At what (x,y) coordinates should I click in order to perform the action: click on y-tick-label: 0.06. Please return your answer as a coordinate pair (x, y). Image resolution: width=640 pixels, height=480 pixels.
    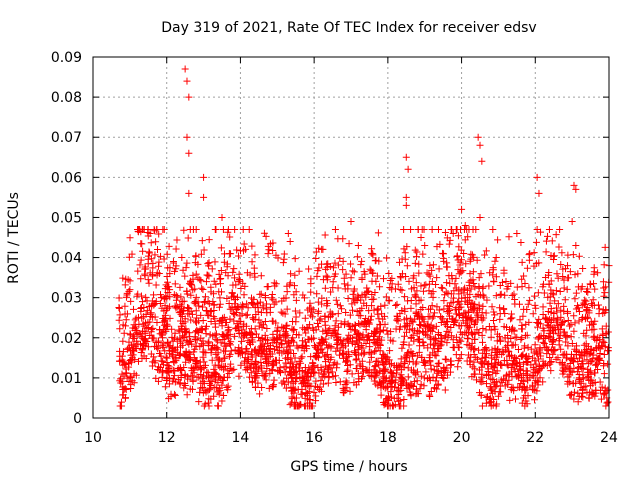
    Looking at the image, I should click on (66, 178).